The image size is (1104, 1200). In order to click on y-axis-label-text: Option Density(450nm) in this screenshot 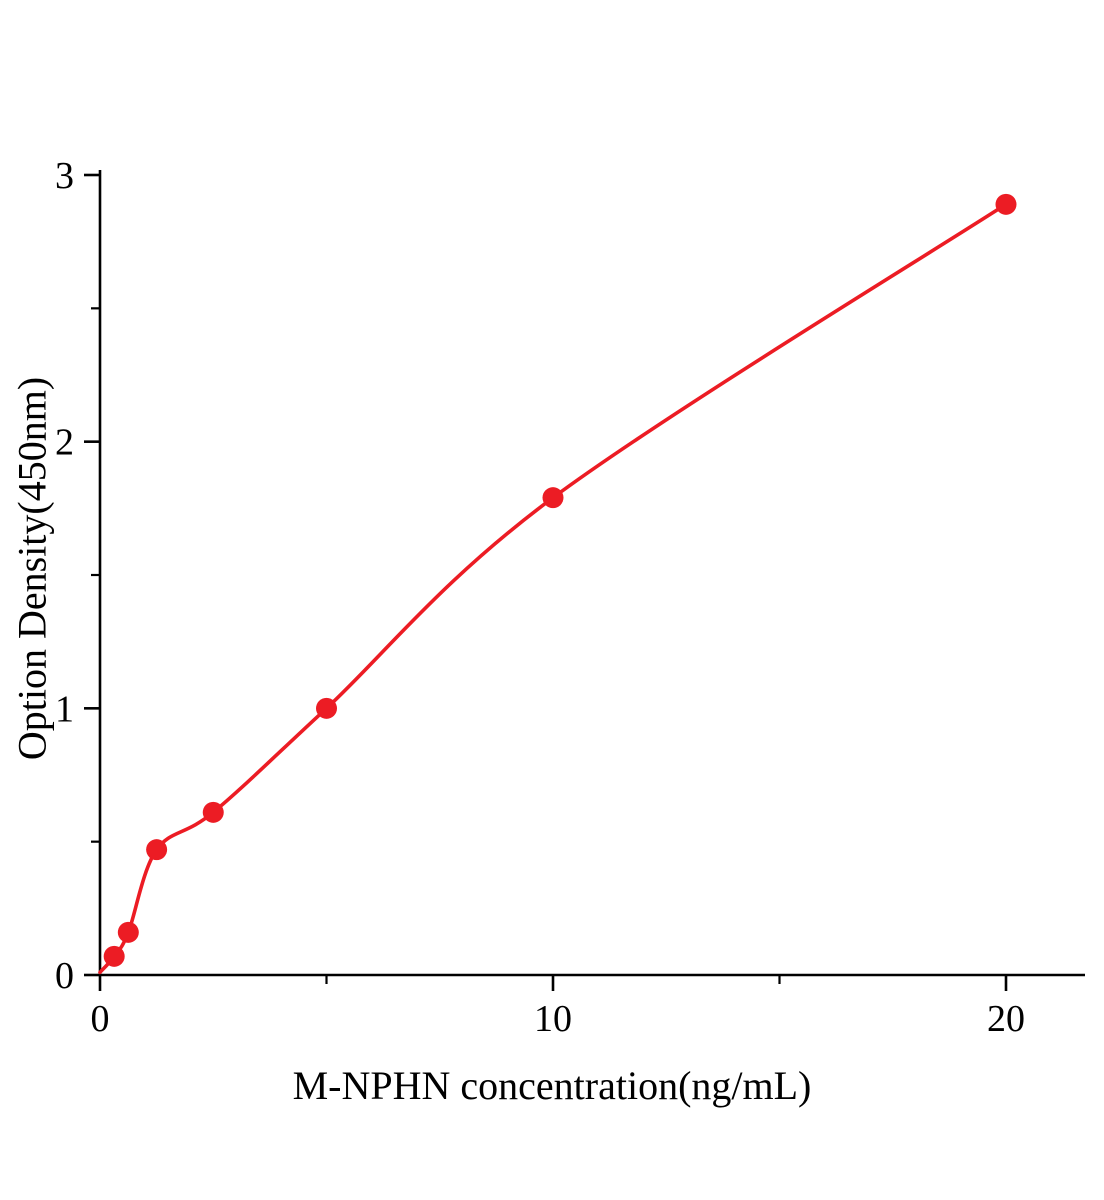, I will do `click(32, 568)`.